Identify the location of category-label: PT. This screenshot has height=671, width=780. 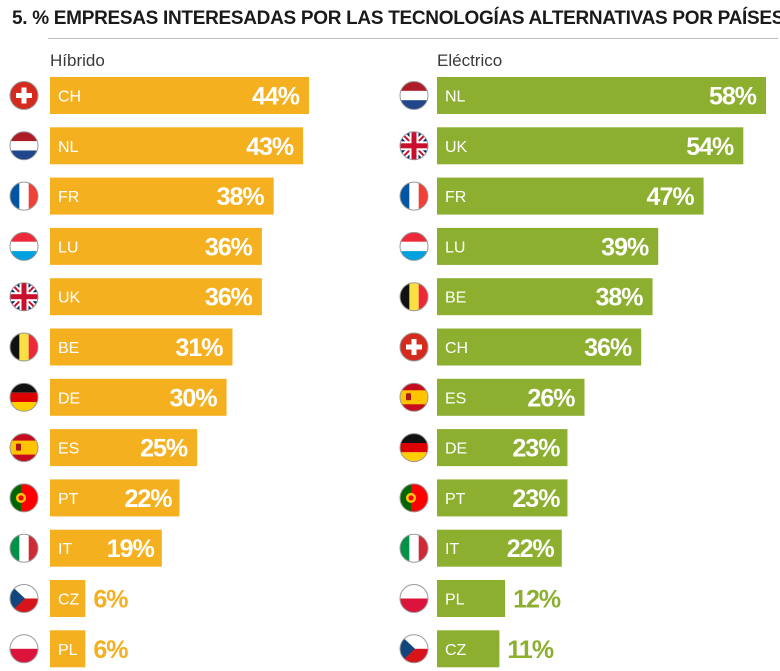
(455, 499).